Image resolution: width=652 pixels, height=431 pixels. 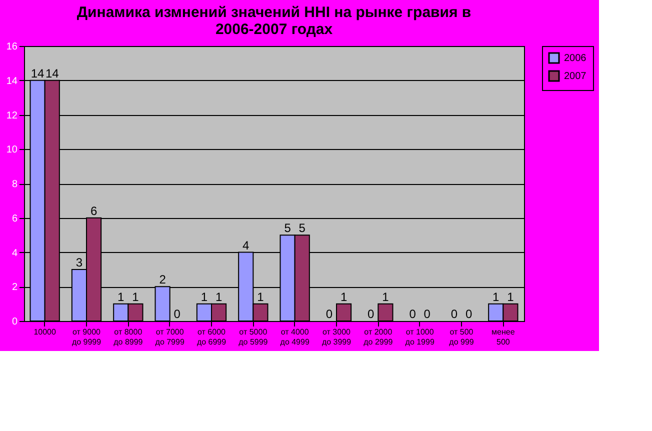 What do you see at coordinates (337, 337) in the screenshot?
I see `x-tick-label: от 3000 до 3999` at bounding box center [337, 337].